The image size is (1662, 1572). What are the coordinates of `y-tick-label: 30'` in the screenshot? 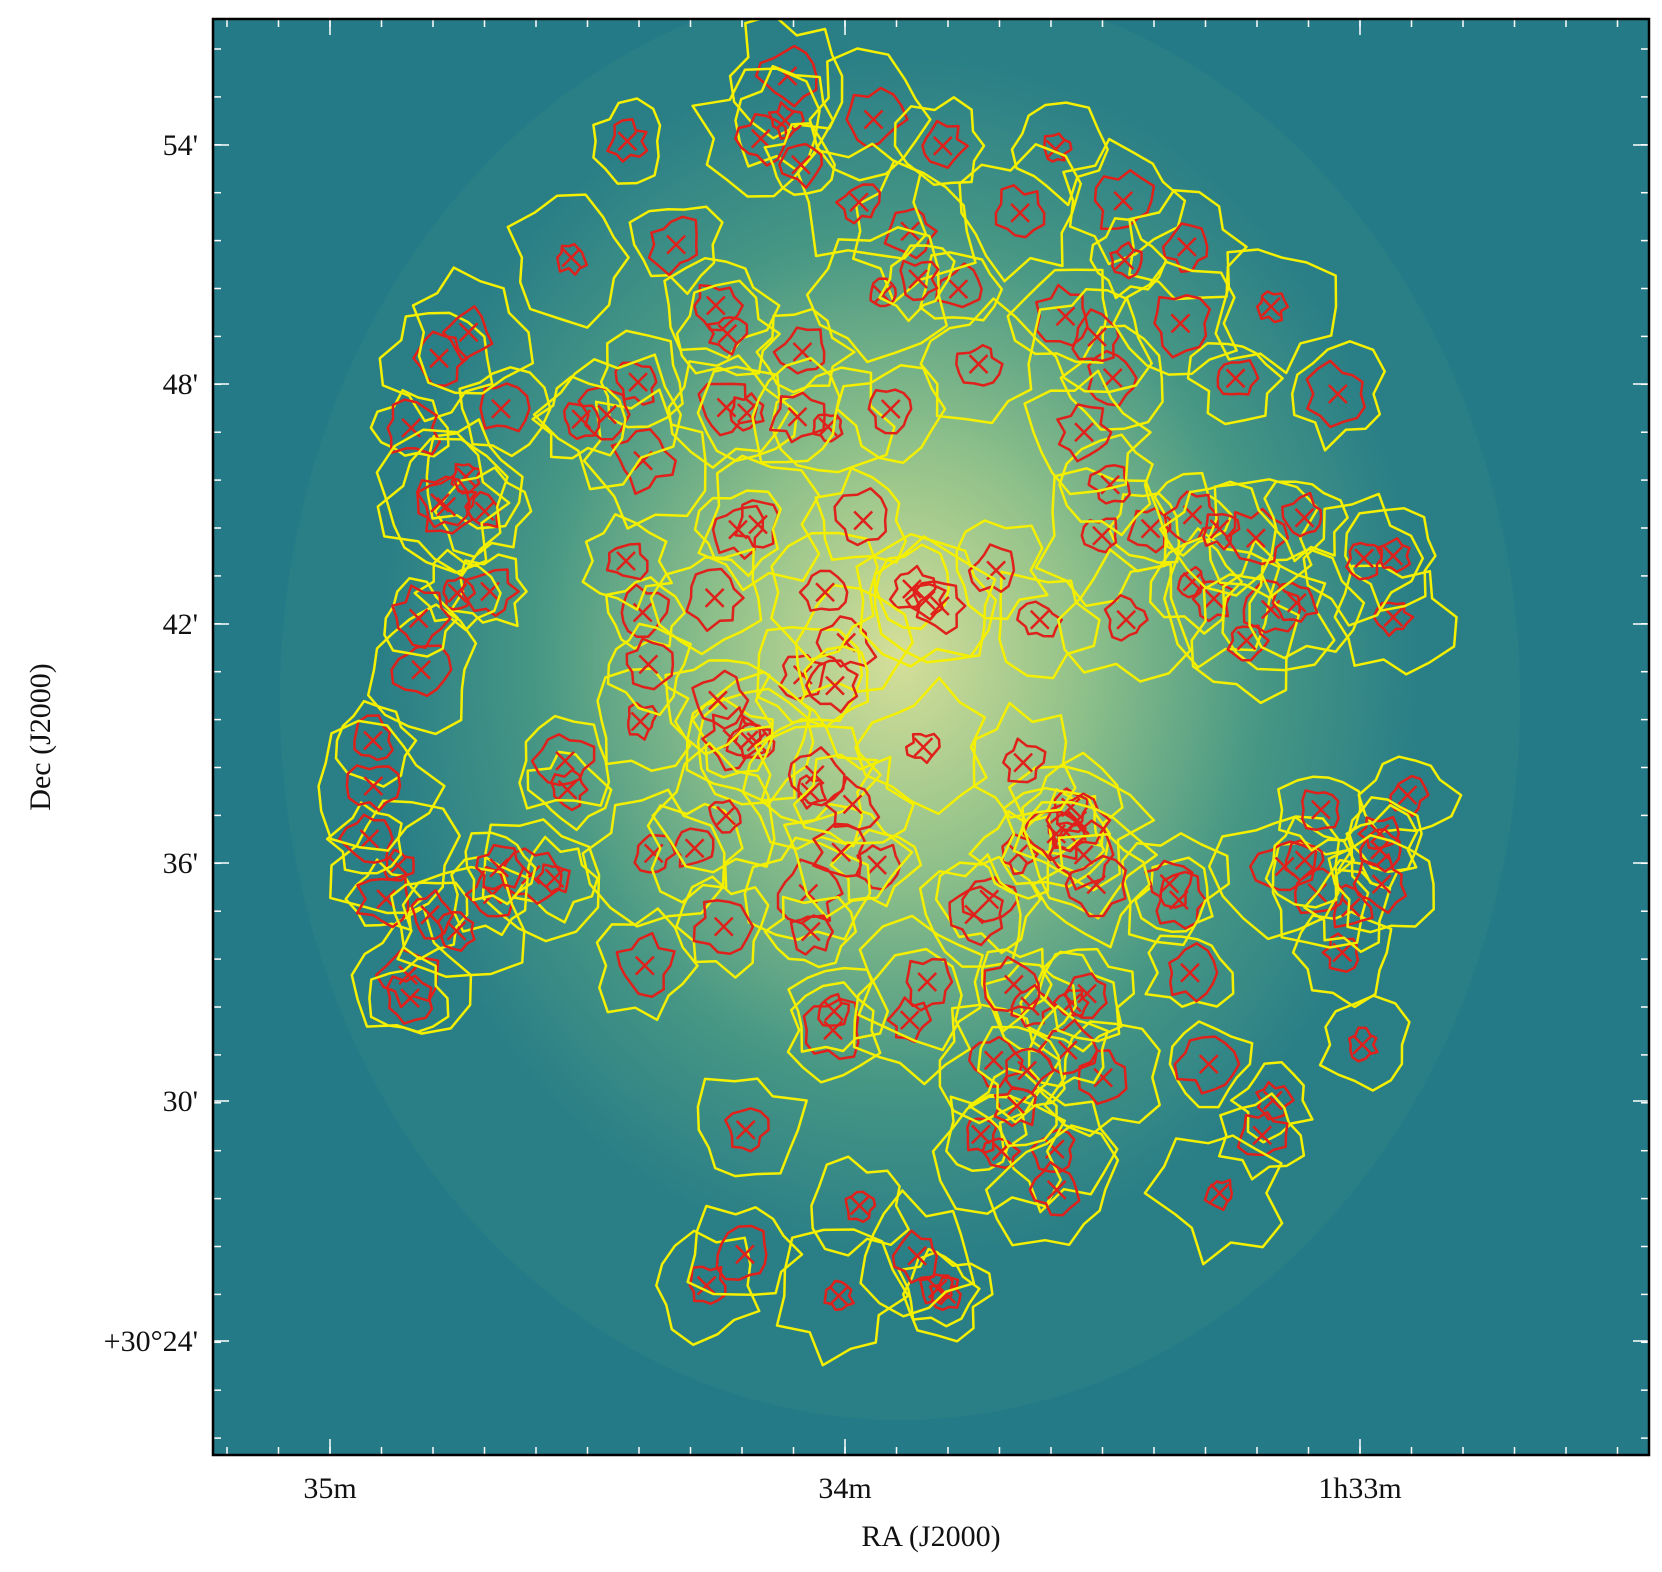 It's located at (180, 1101).